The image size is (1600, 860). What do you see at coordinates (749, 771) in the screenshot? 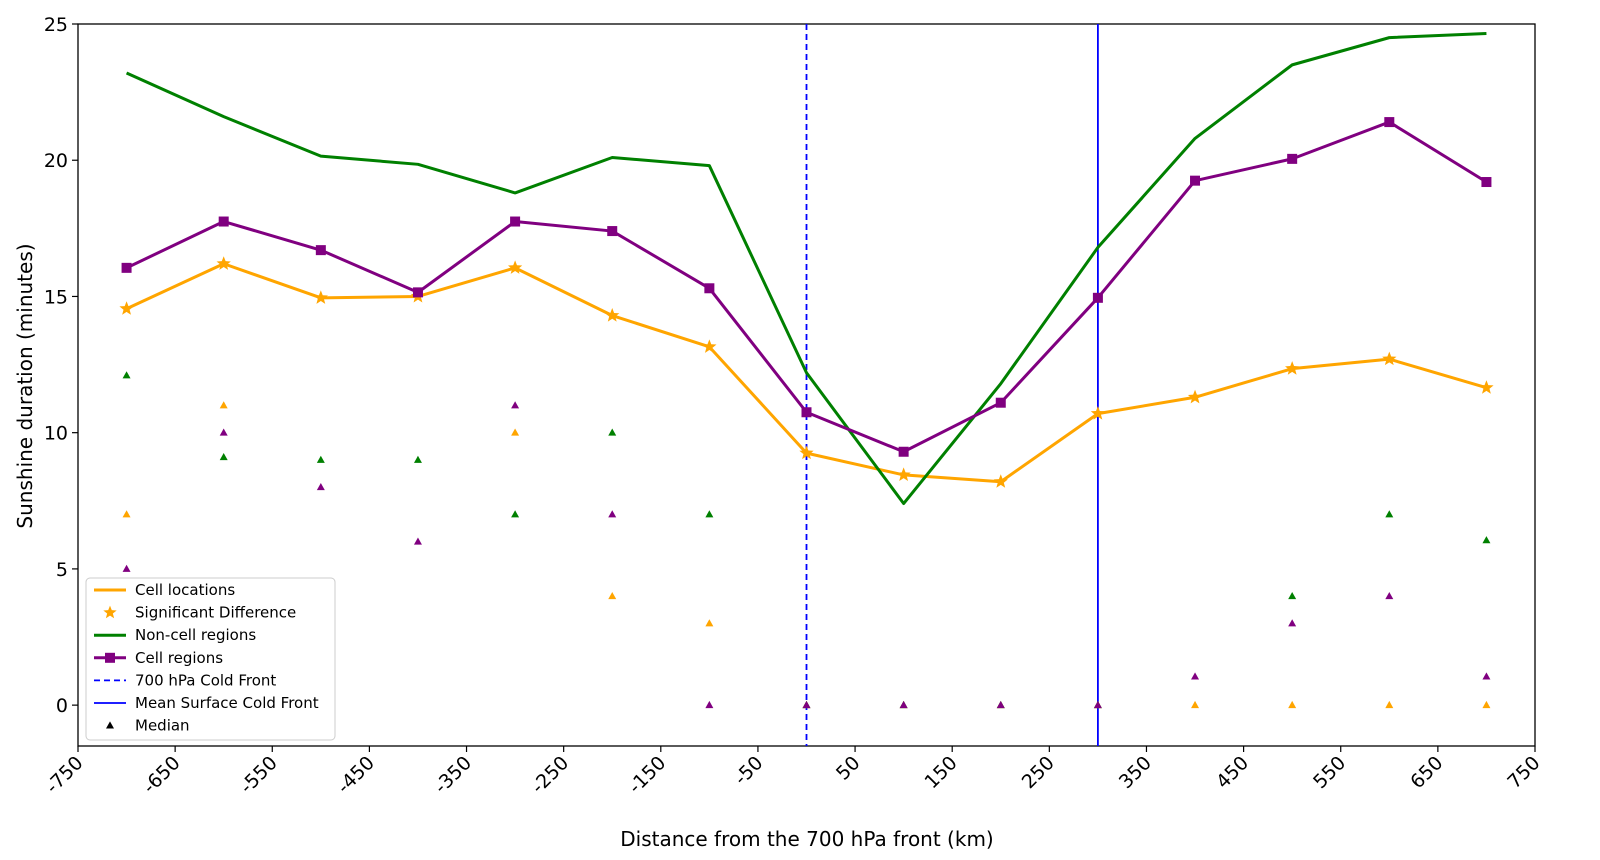
I see `x-tick-label: -50` at bounding box center [749, 771].